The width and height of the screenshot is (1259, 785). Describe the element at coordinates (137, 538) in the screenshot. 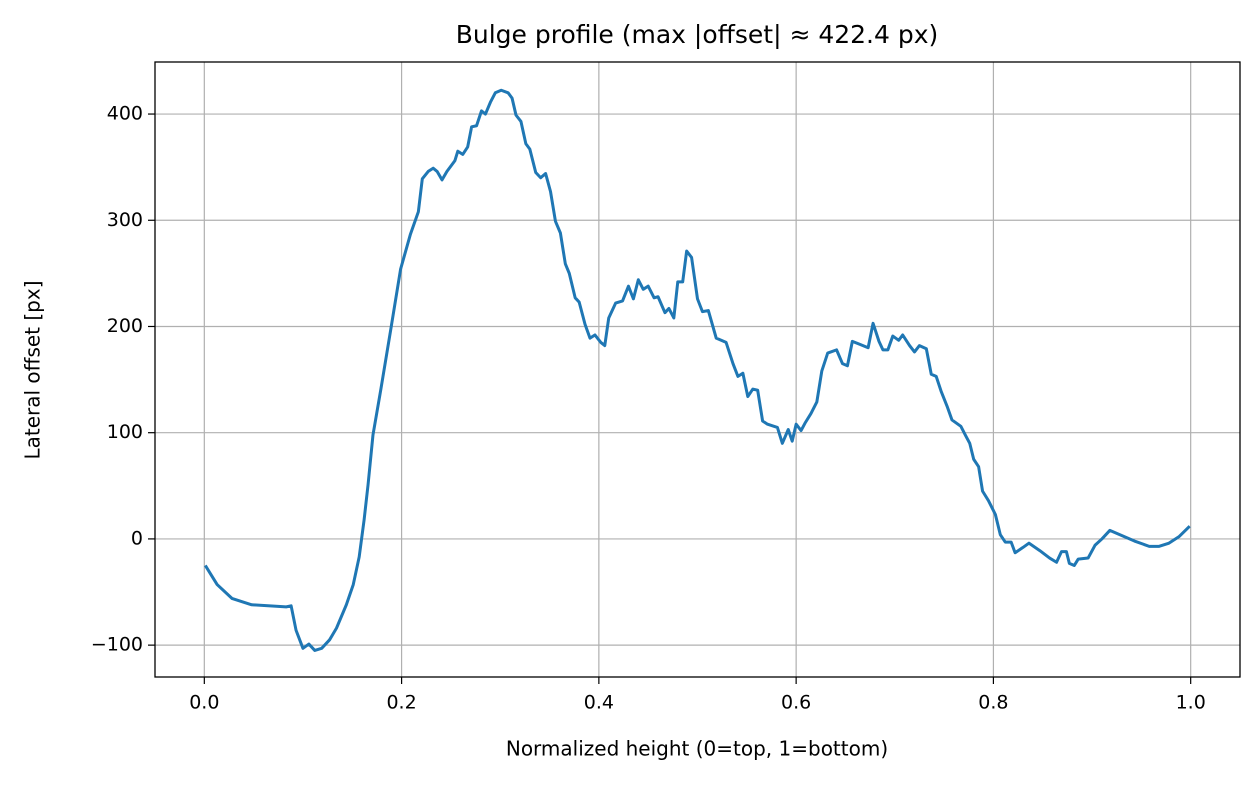

I see `y-tick-label: 0` at that location.